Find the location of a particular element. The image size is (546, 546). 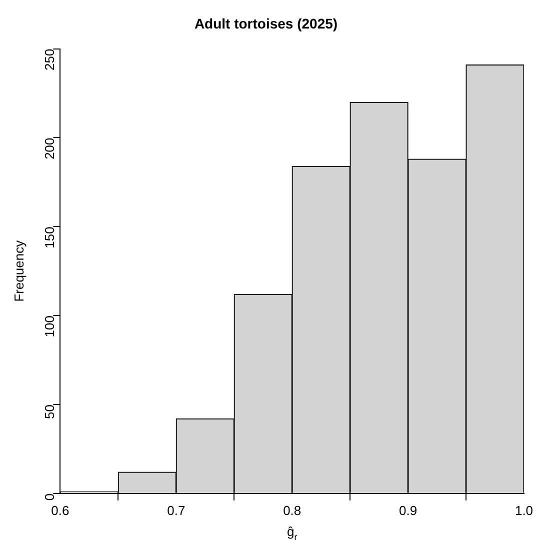

y-tick-label: 200 is located at coordinates (49, 149).